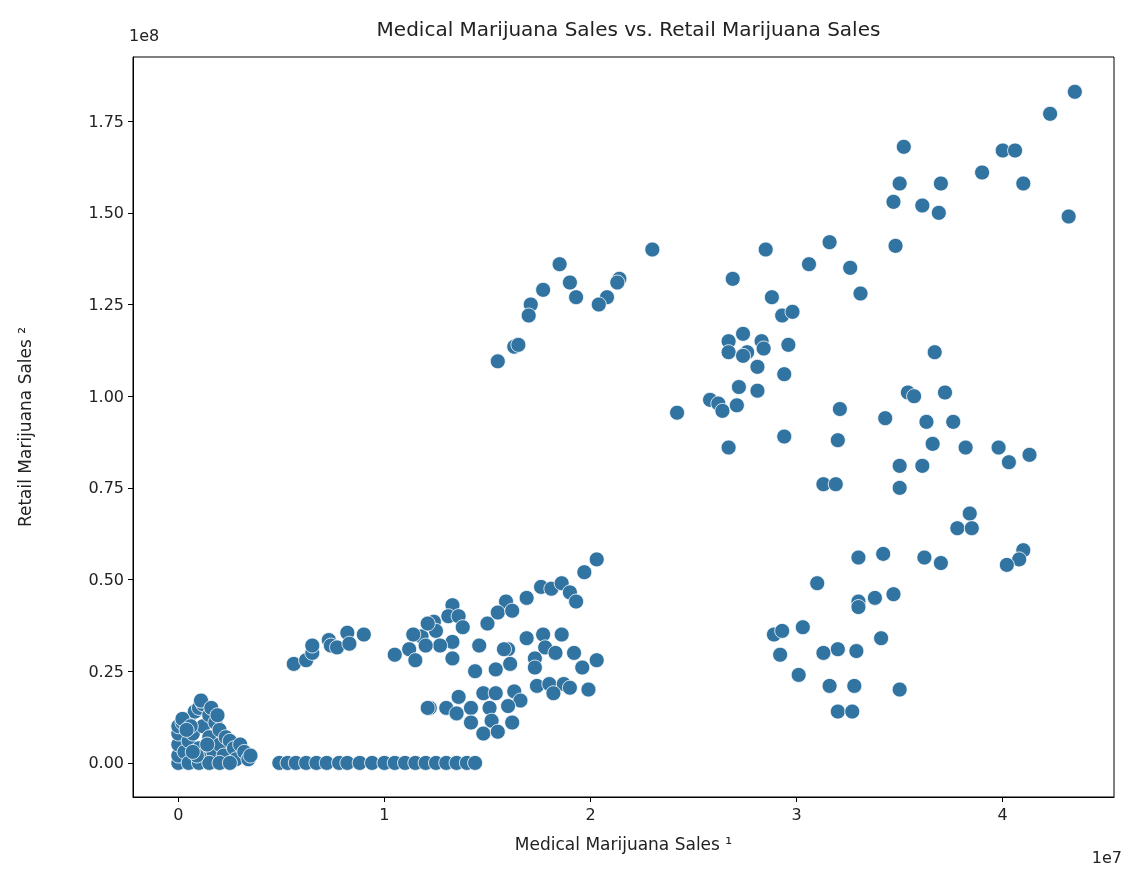  I want to click on chart-title: Medical Marijuana Sales vs. Retail Marijuana Sales, so click(628, 29).